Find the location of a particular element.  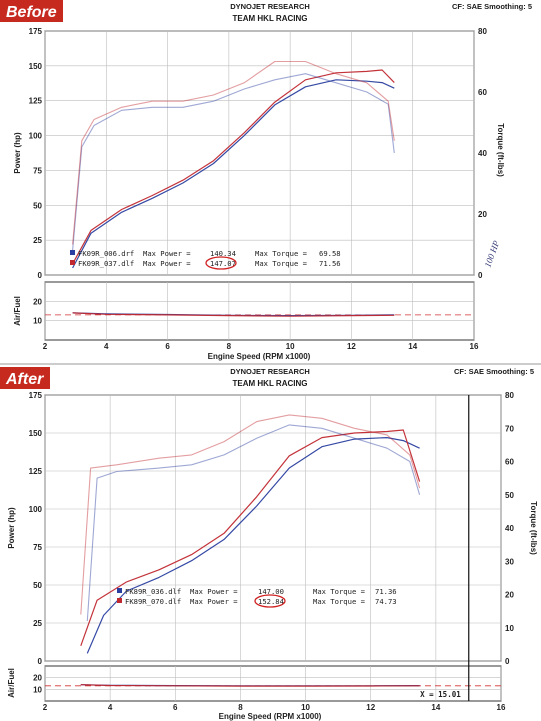

legend-torque-value: 69.58 is located at coordinates (330, 253).